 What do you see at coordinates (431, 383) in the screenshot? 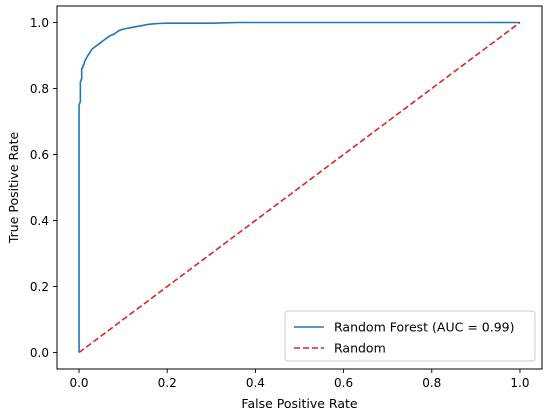
I see `x-tick-label: 0.8` at bounding box center [431, 383].